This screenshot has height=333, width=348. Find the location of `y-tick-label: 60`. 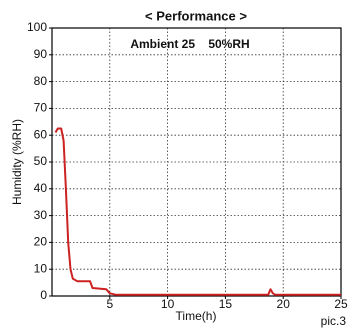

y-tick-label: 60 is located at coordinates (41, 134).